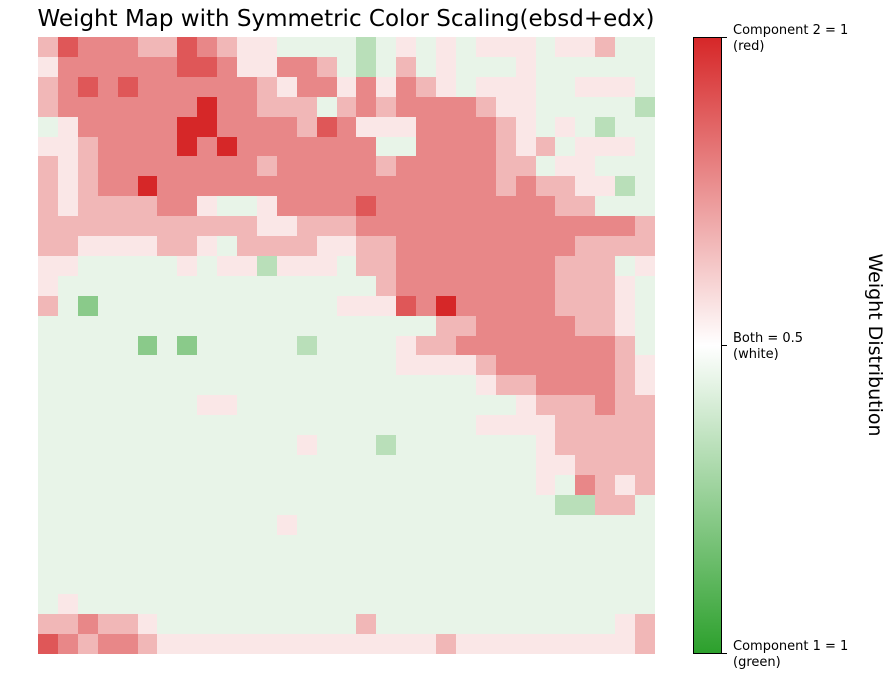  What do you see at coordinates (707, 345) in the screenshot?
I see `colorbar-gradient` at bounding box center [707, 345].